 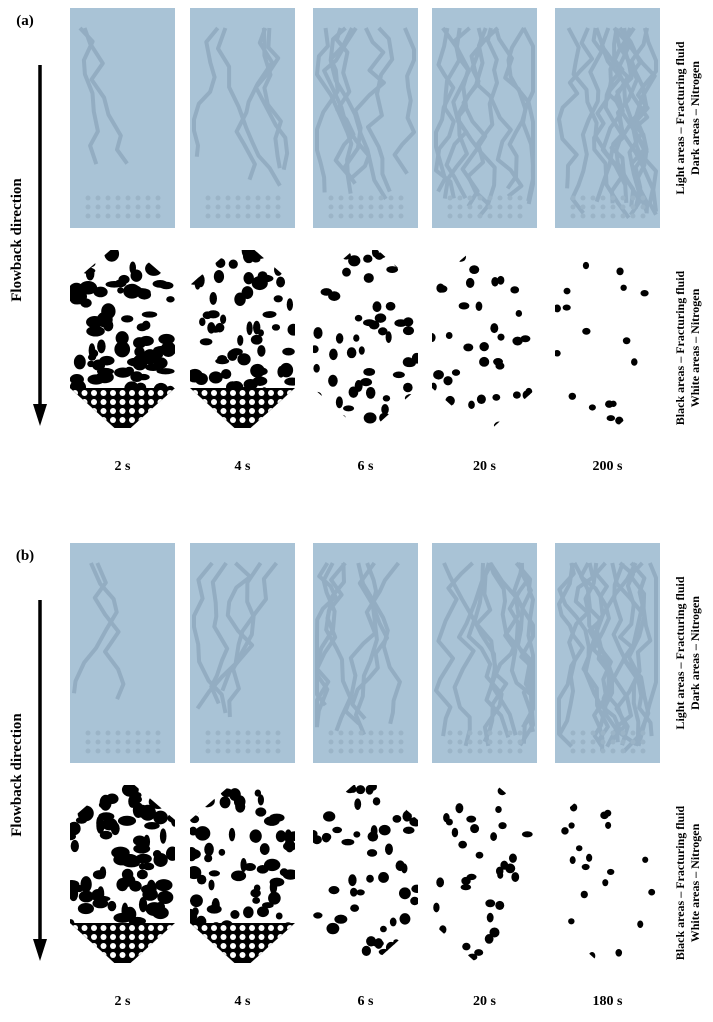 What do you see at coordinates (608, 466) in the screenshot?
I see `time-label: 200 s` at bounding box center [608, 466].